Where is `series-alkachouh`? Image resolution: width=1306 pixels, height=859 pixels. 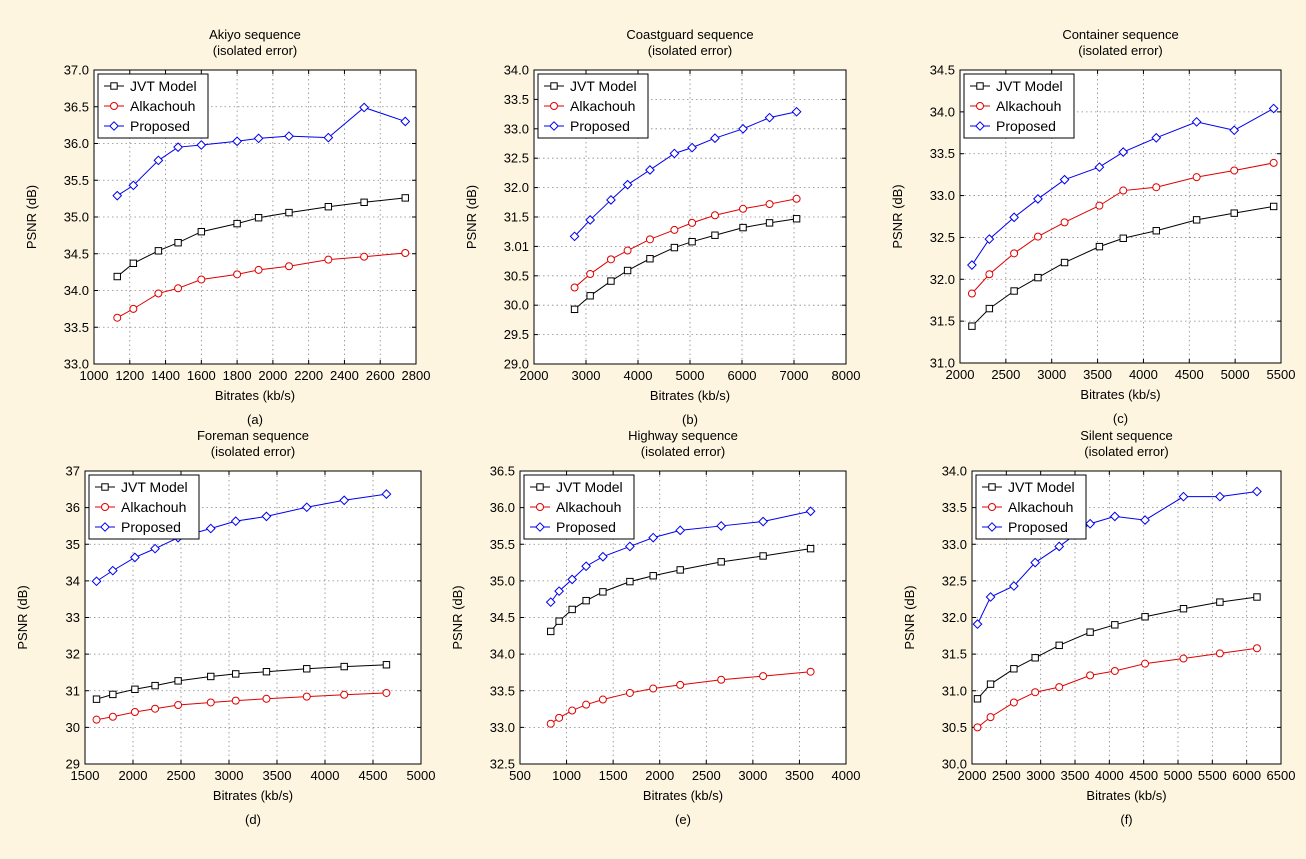 series-alkachouh is located at coordinates (1117, 688).